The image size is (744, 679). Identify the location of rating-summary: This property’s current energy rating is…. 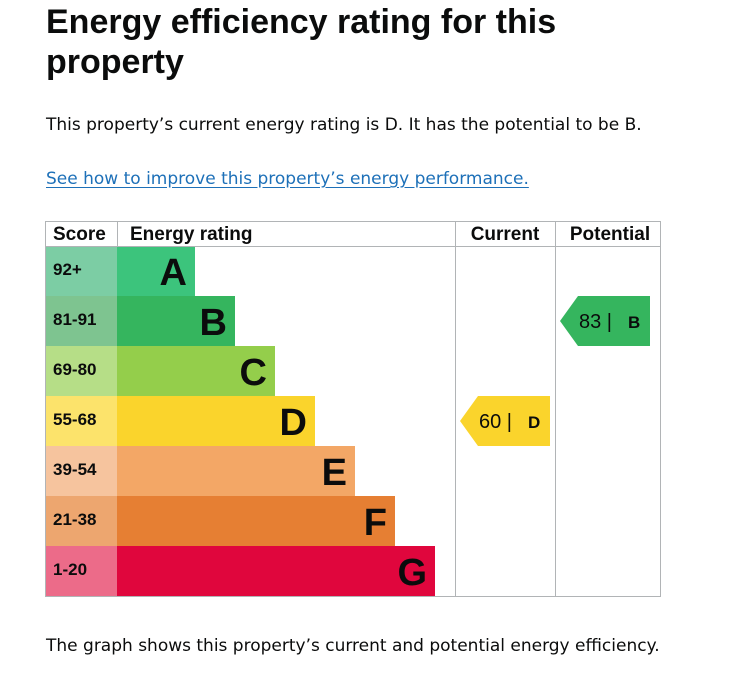
(344, 125).